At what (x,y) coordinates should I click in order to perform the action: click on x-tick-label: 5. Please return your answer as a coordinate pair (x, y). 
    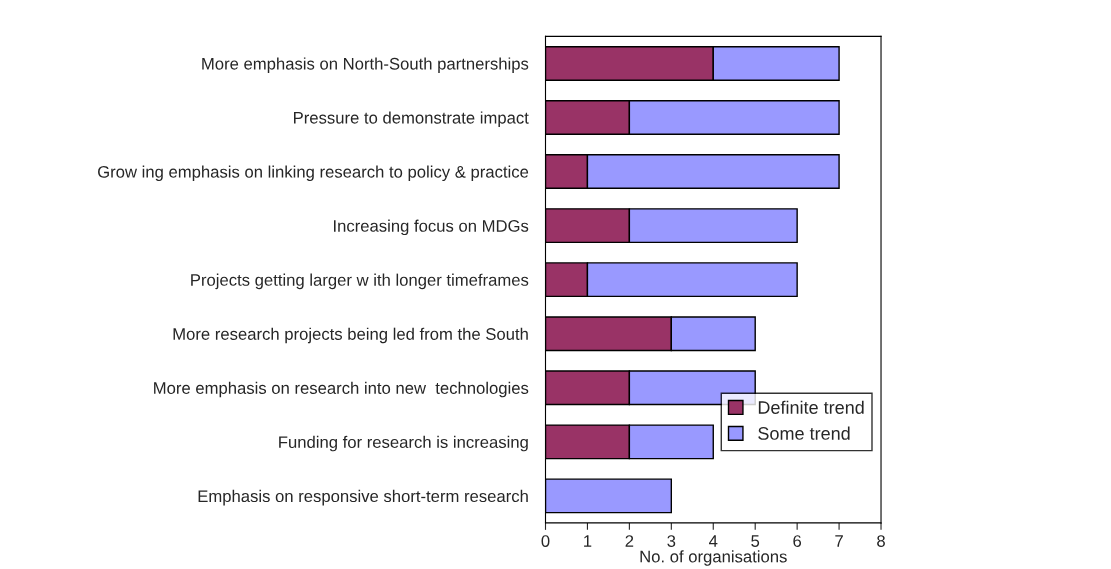
    Looking at the image, I should click on (755, 541).